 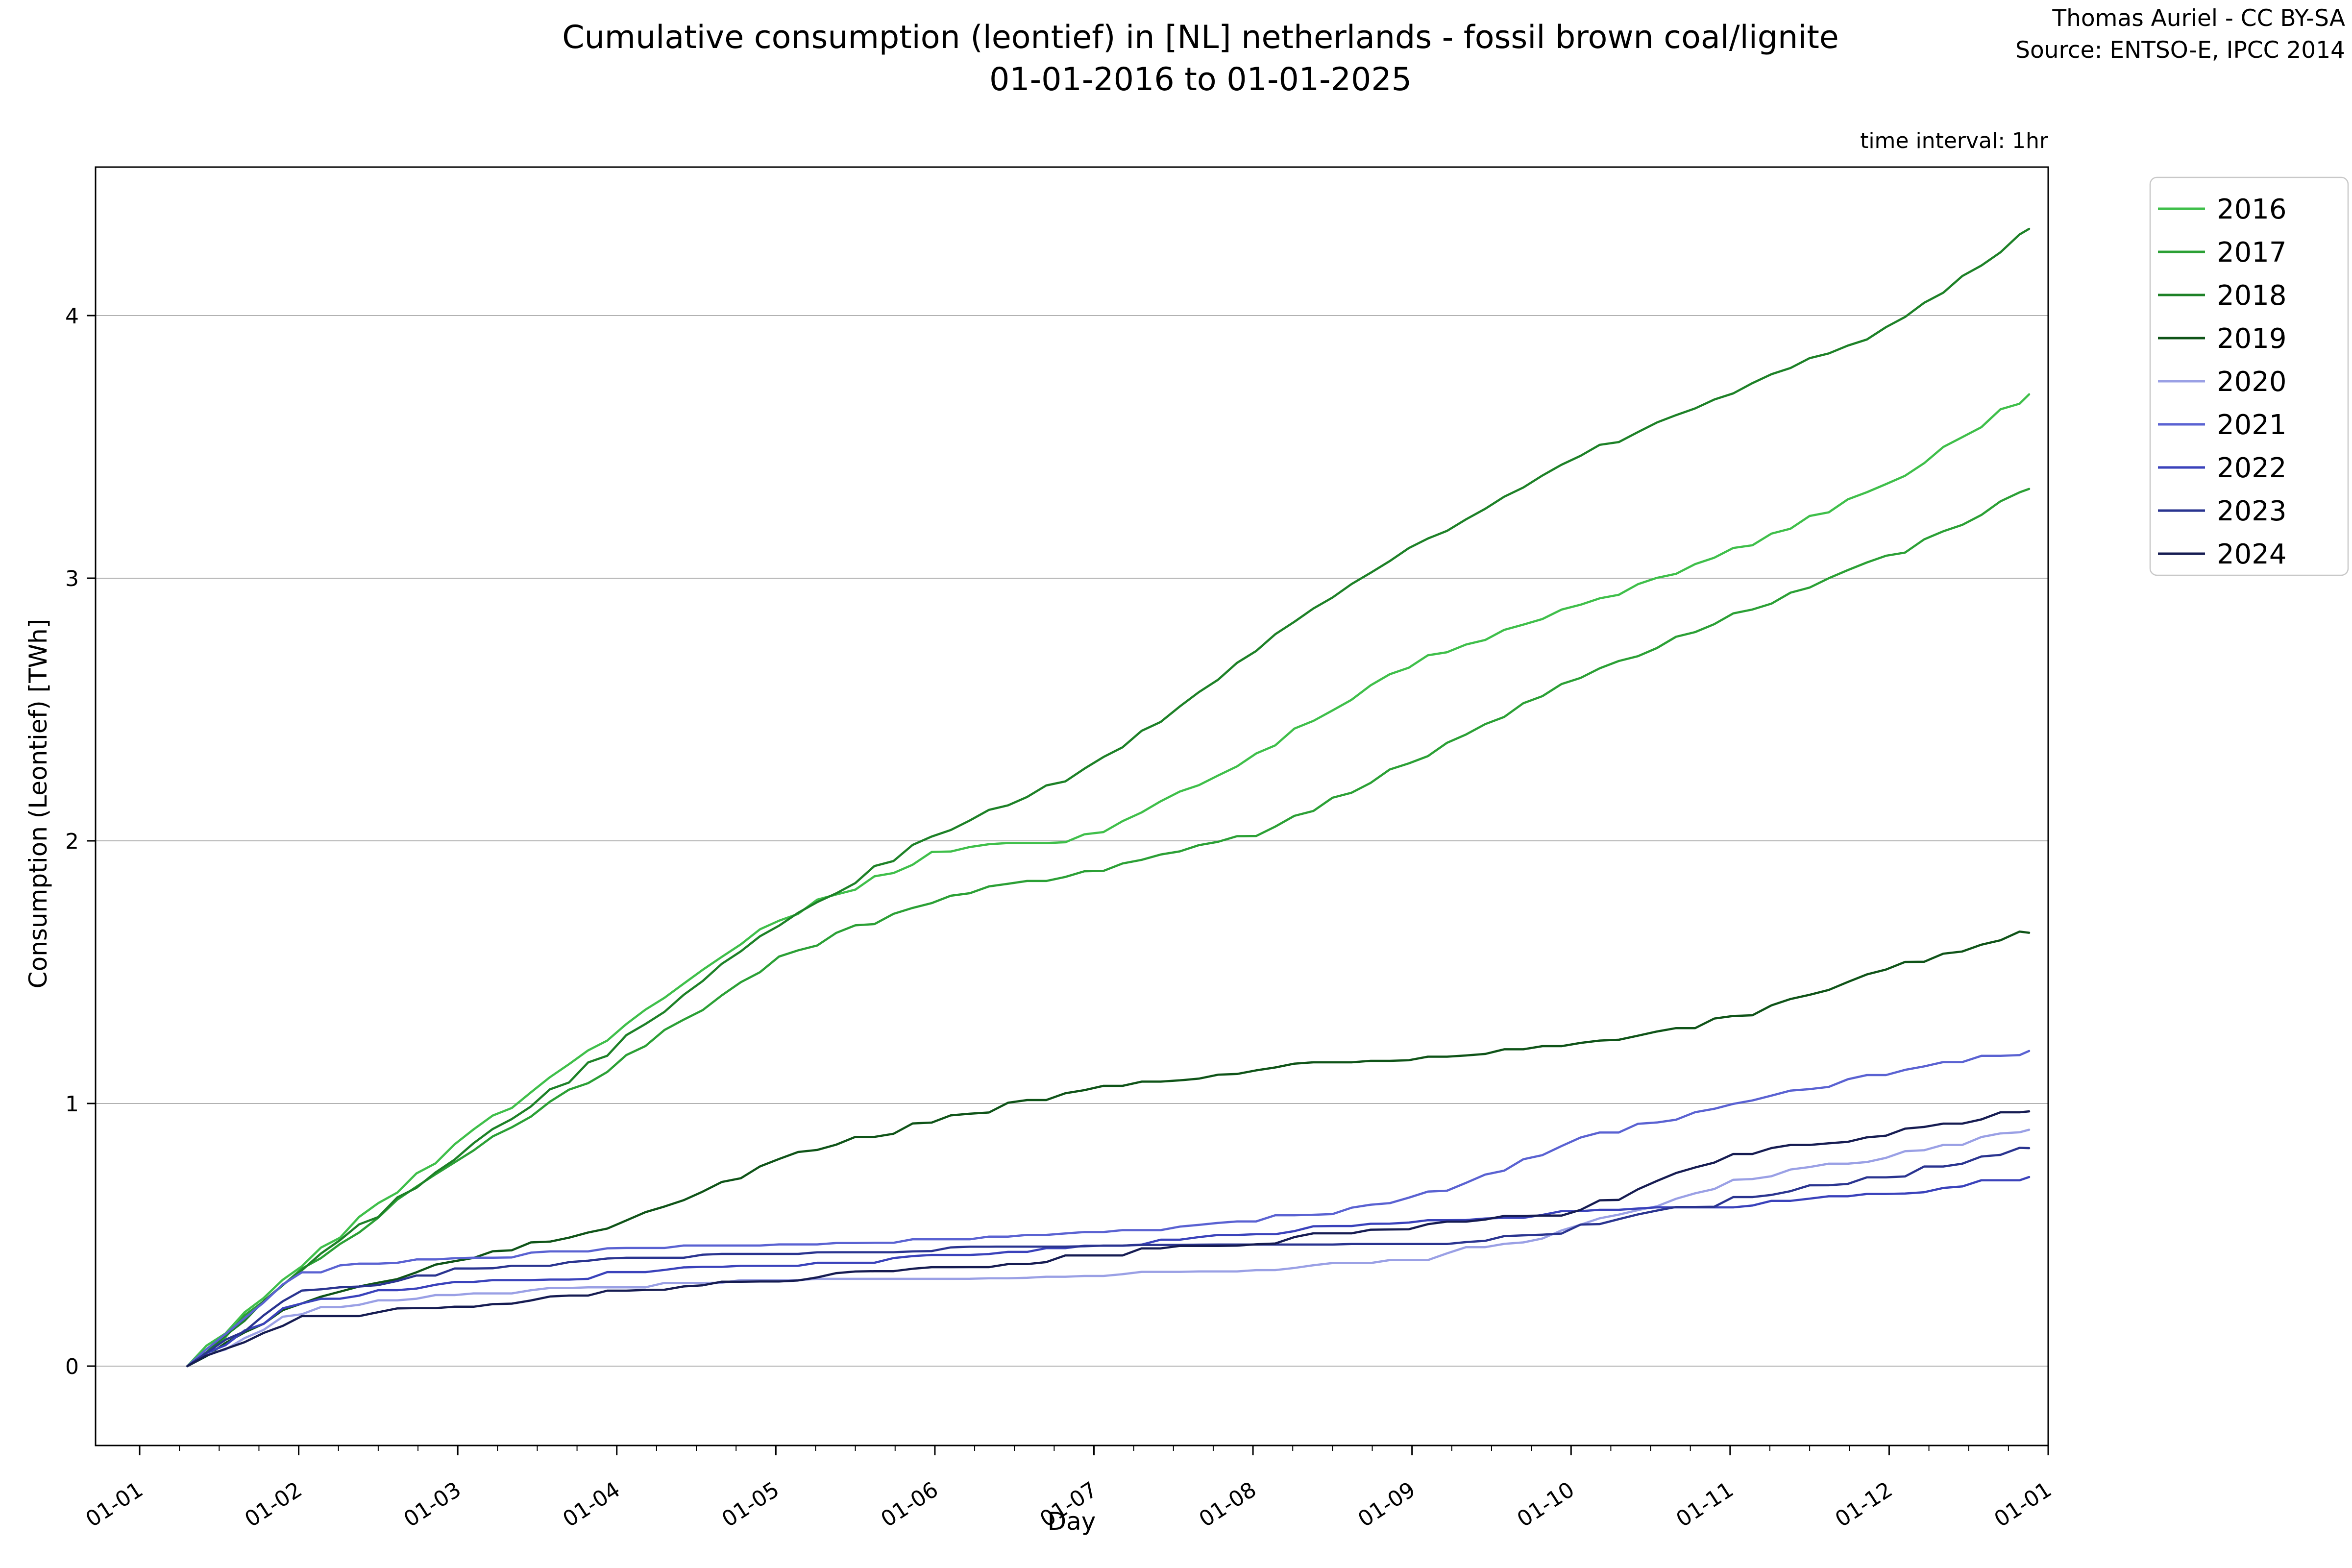 I want to click on x-tick-label-10: 01-11, so click(x=1705, y=1504).